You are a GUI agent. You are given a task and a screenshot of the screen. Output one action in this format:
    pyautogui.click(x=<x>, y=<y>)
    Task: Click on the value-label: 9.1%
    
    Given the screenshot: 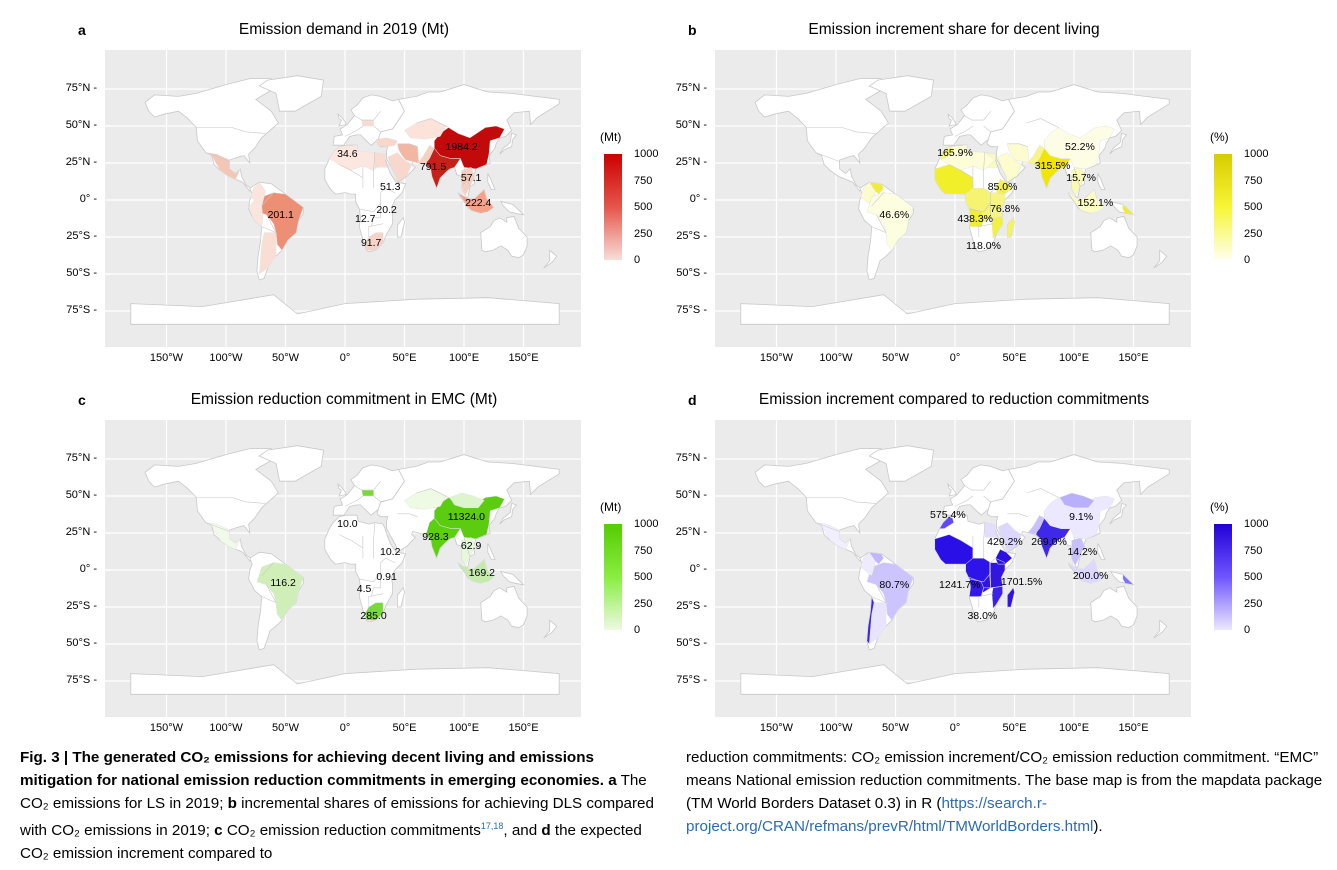 What is the action you would take?
    pyautogui.click(x=1081, y=516)
    